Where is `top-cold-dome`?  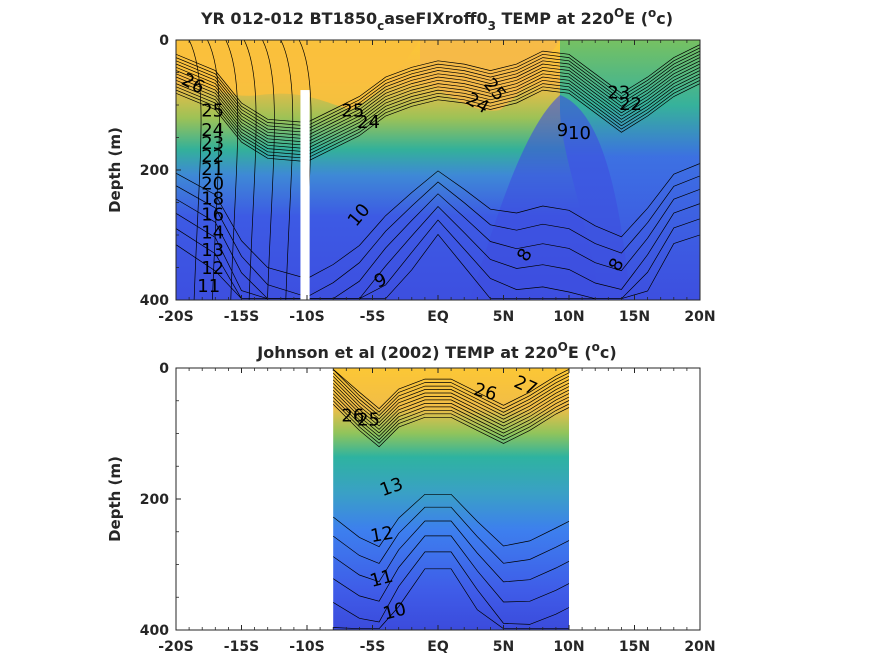
top-cold-dome is located at coordinates (550, 197).